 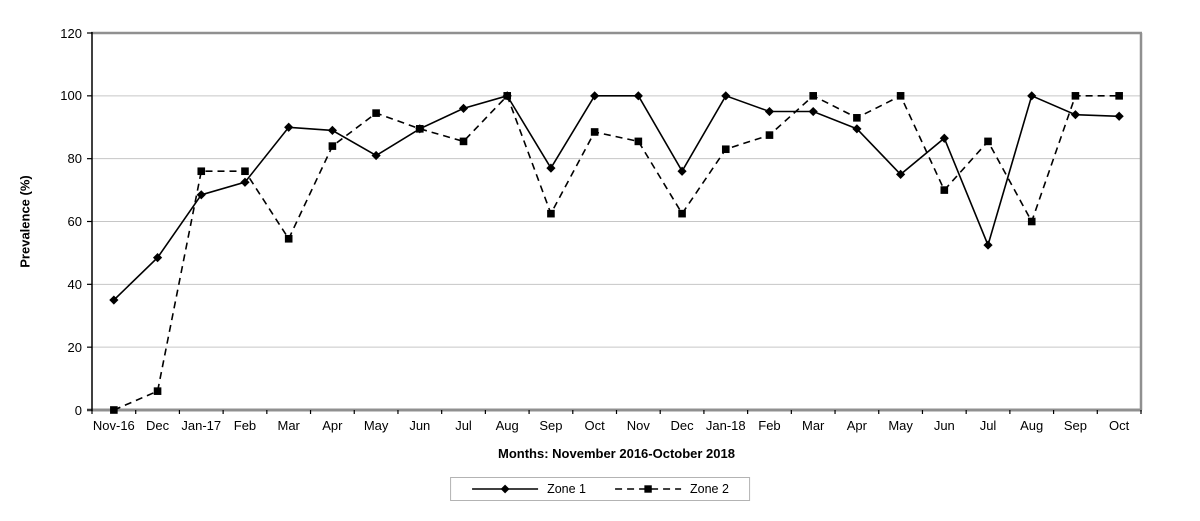 I want to click on y-tick-label: 100, so click(x=71, y=96).